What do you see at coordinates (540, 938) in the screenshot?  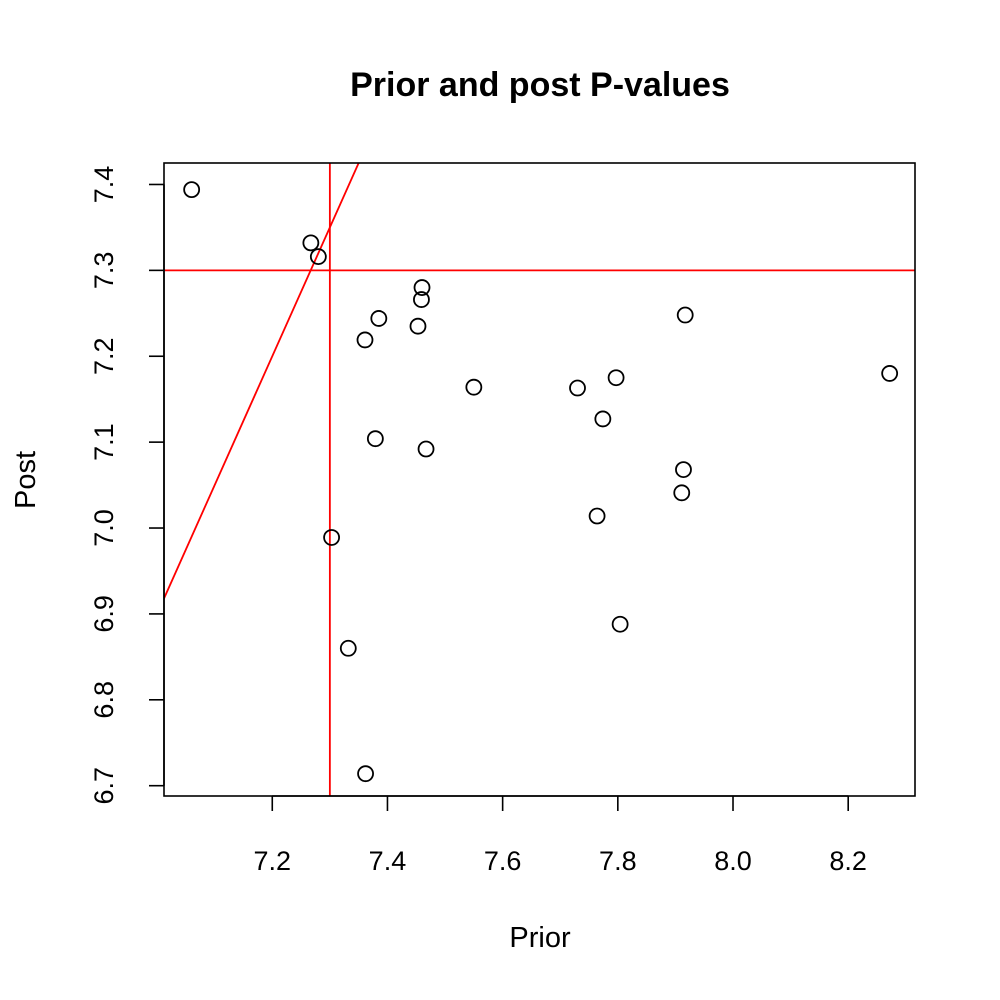 I see `x-axis-label: Prior` at bounding box center [540, 938].